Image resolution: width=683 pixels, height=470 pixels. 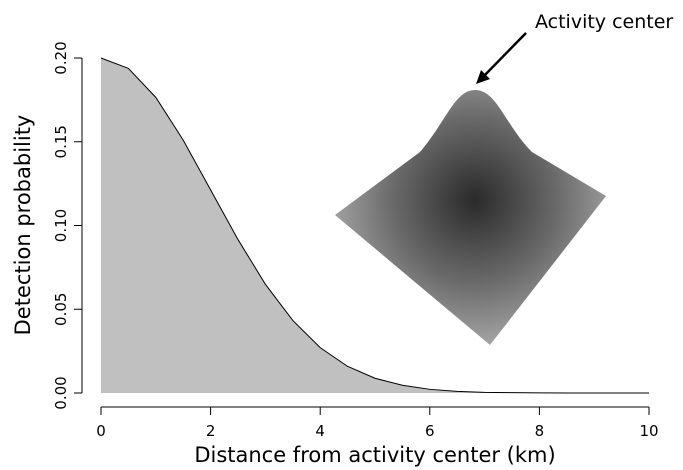 I want to click on y-axis-label: Detection probability, so click(x=23, y=225).